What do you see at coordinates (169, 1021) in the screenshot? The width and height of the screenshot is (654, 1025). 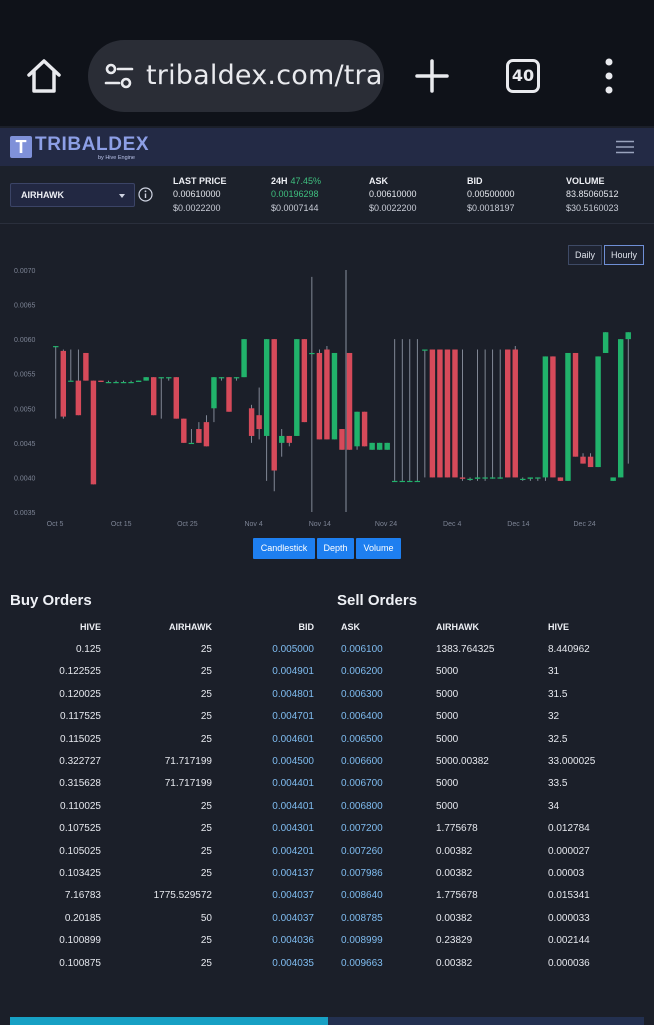 I see `bottom-progress-fill` at bounding box center [169, 1021].